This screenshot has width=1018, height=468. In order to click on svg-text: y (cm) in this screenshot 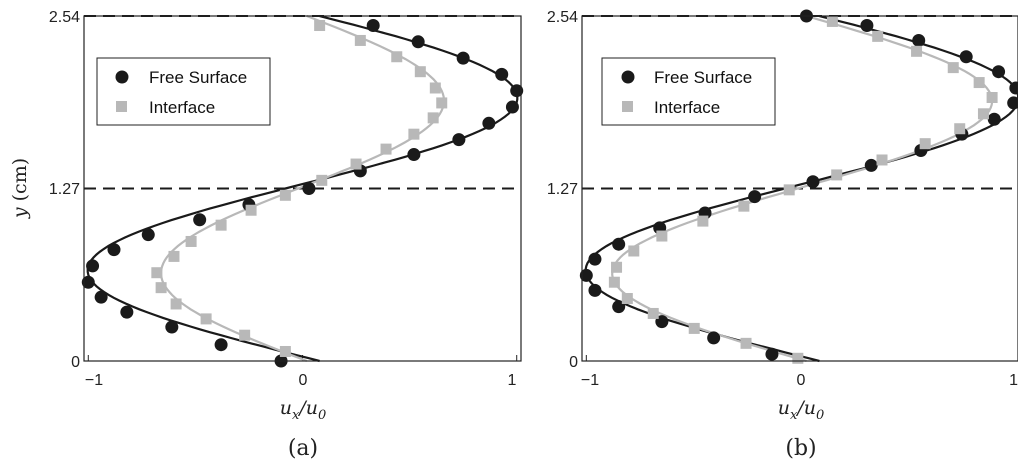, I will do `click(20, 188)`.